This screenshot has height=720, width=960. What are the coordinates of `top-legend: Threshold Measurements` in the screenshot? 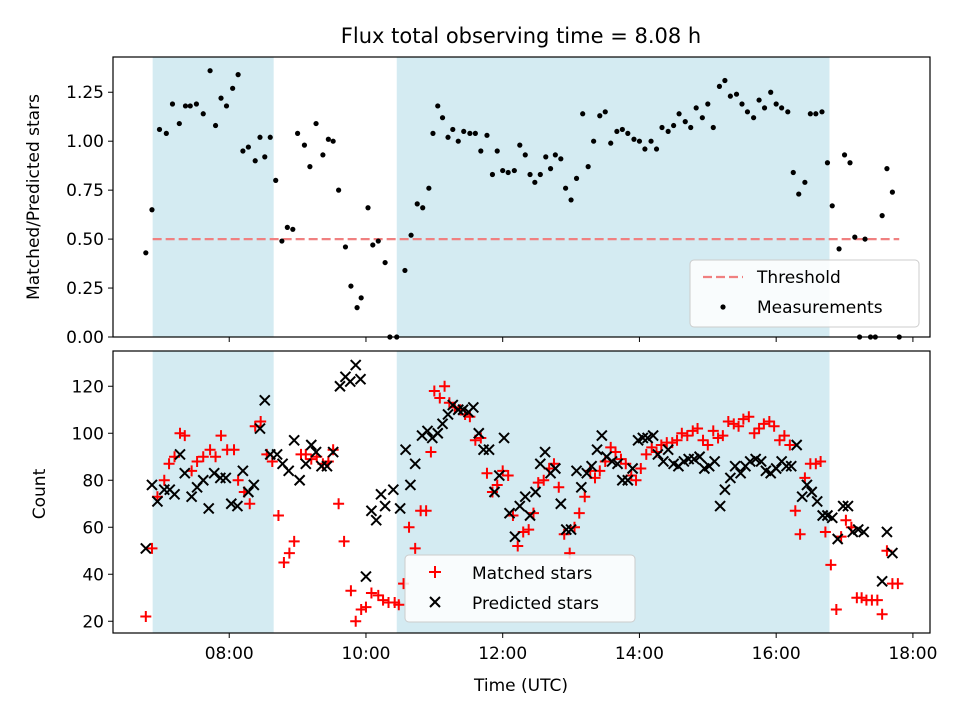 It's located at (804, 293).